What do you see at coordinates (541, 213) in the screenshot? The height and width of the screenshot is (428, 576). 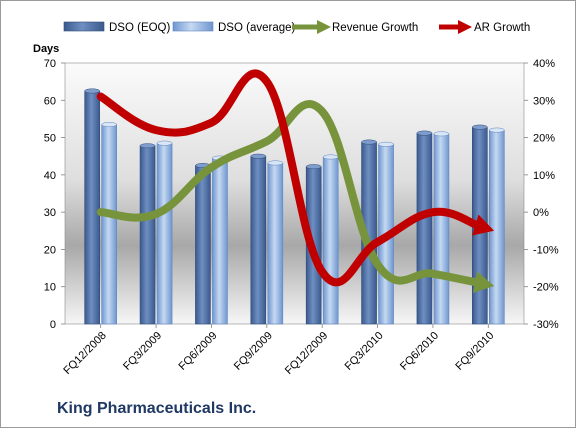 I see `y2-tick-label: 0%` at bounding box center [541, 213].